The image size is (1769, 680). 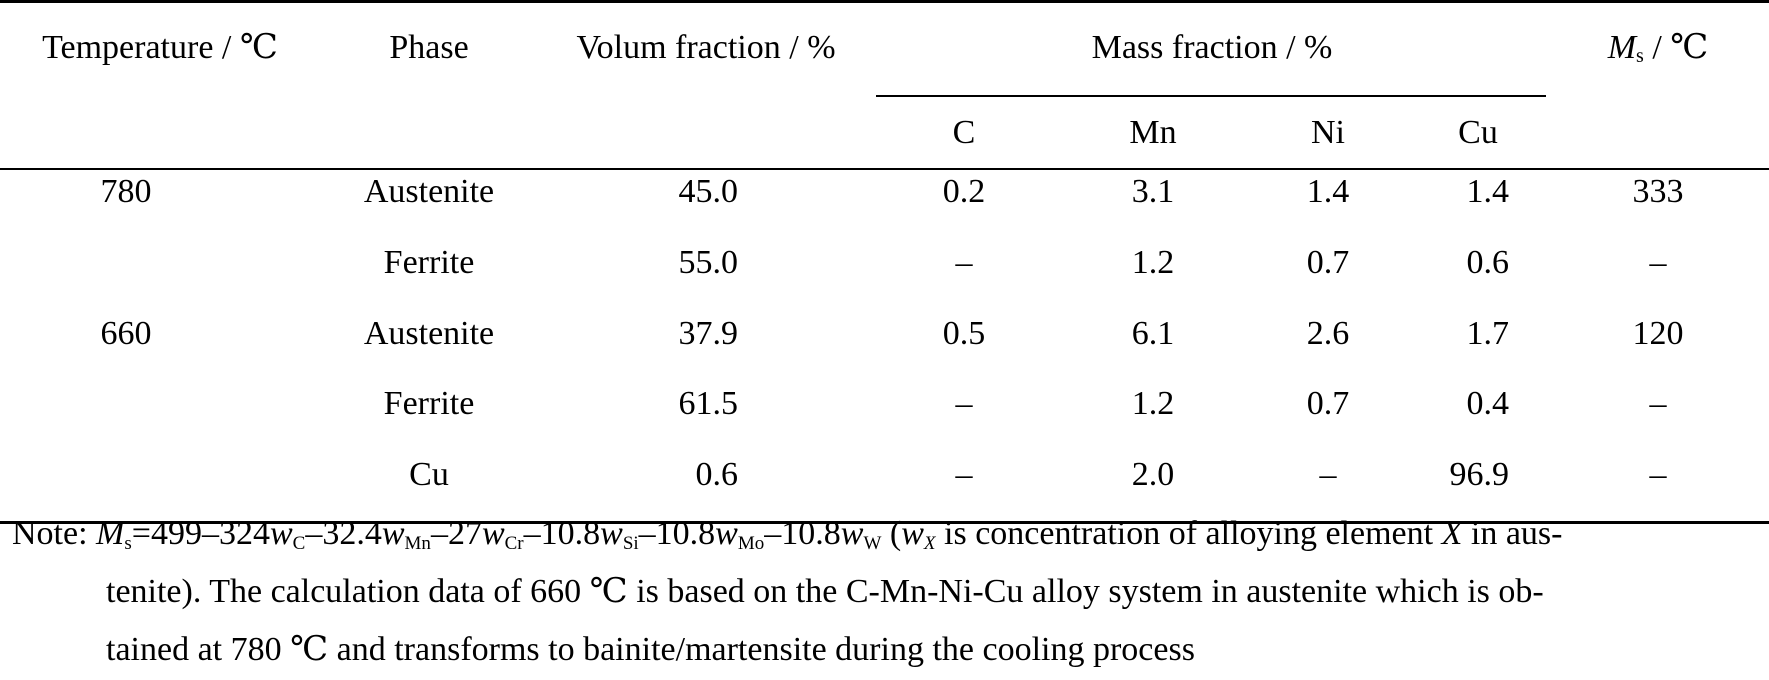 I want to click on cell-mass-cu: 96.9, so click(x=1479, y=474).